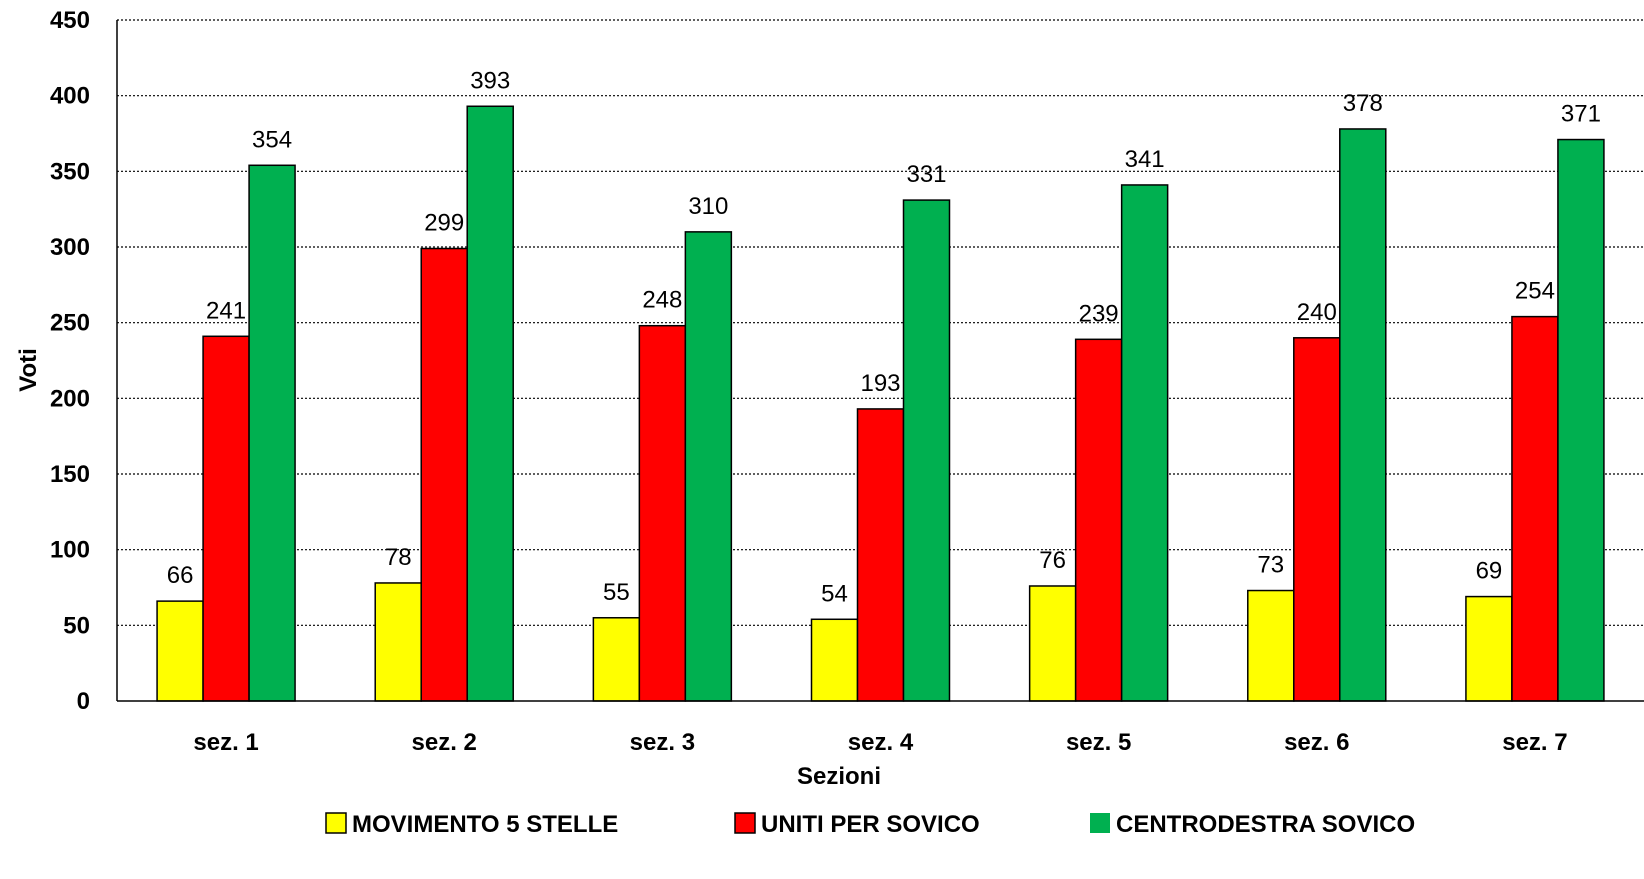 The height and width of the screenshot is (879, 1644). I want to click on legend-label: CENTRODESTRA SOVICO, so click(1265, 824).